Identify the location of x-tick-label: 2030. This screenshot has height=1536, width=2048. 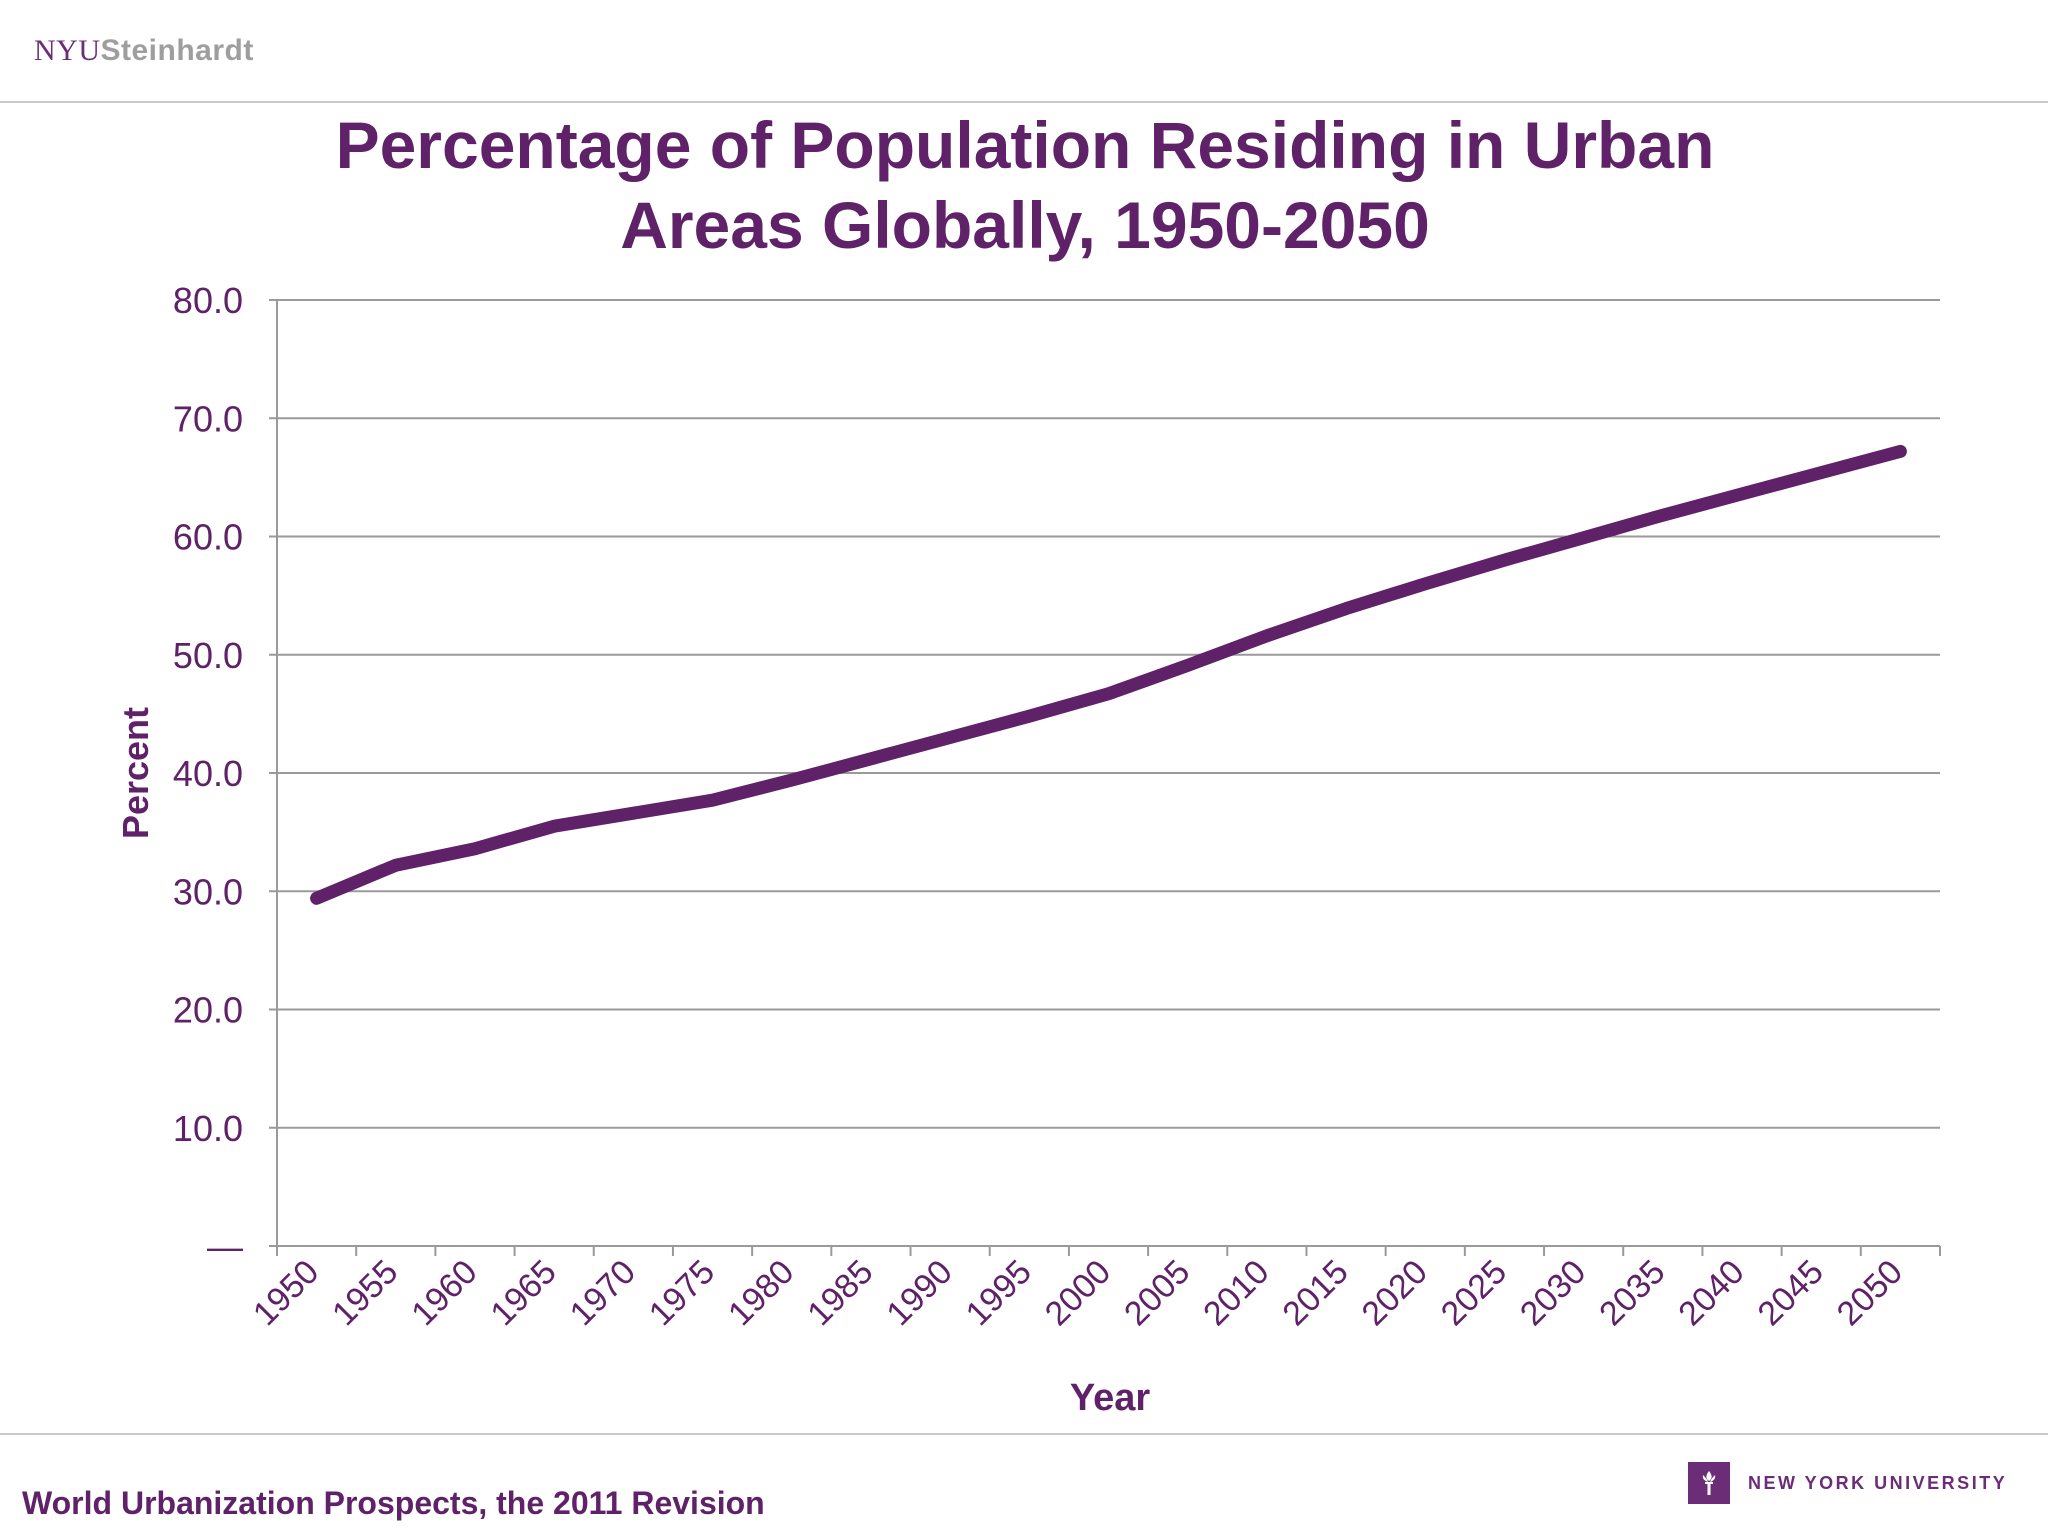
(1553, 1293).